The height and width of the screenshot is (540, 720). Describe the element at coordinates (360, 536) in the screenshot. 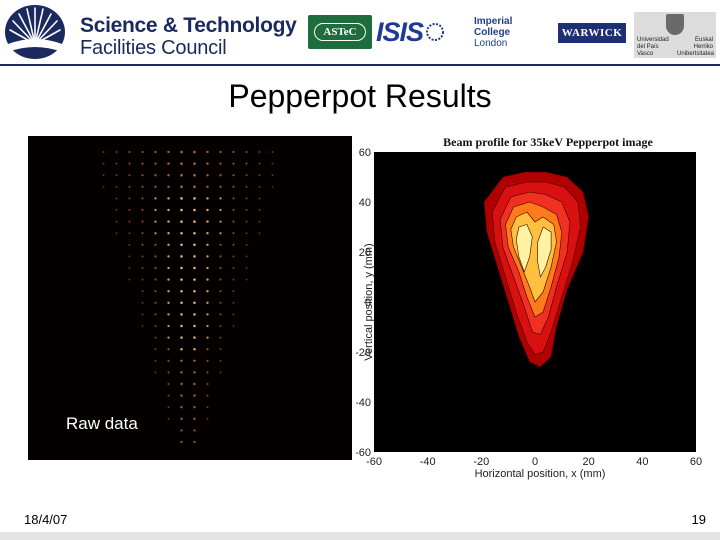

I see `footer-bar` at that location.